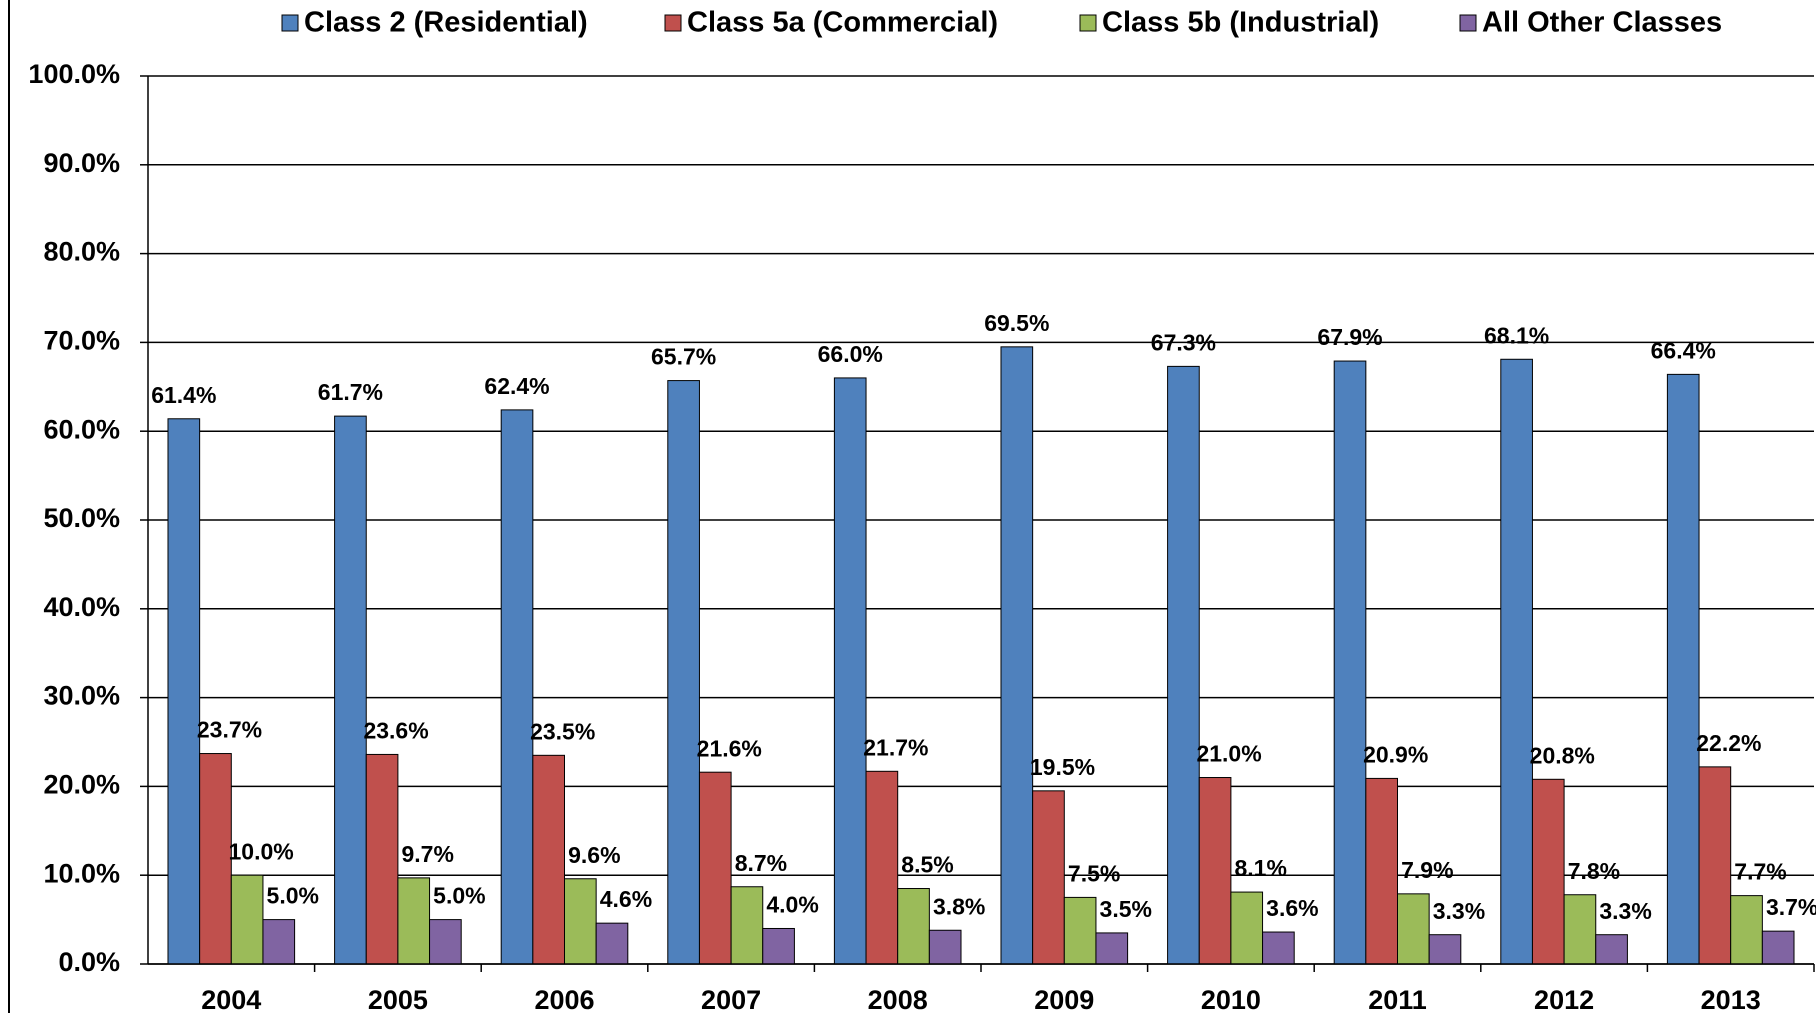  I want to click on data-label: 67.9%, so click(1349, 337).